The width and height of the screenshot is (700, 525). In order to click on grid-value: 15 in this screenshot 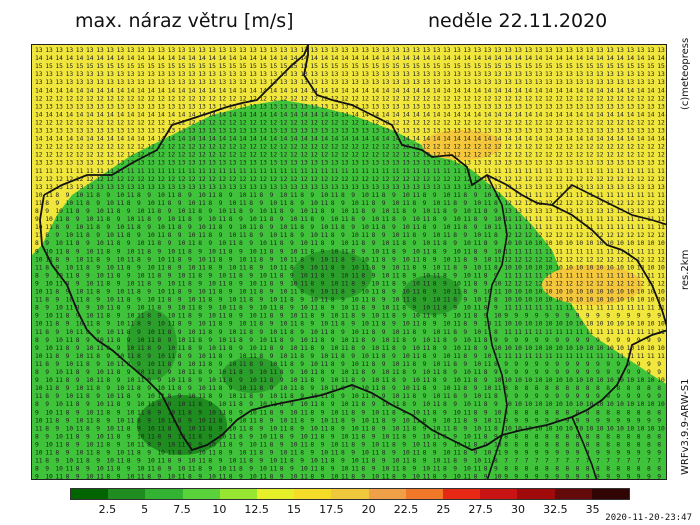, I will do `click(345, 66)`.